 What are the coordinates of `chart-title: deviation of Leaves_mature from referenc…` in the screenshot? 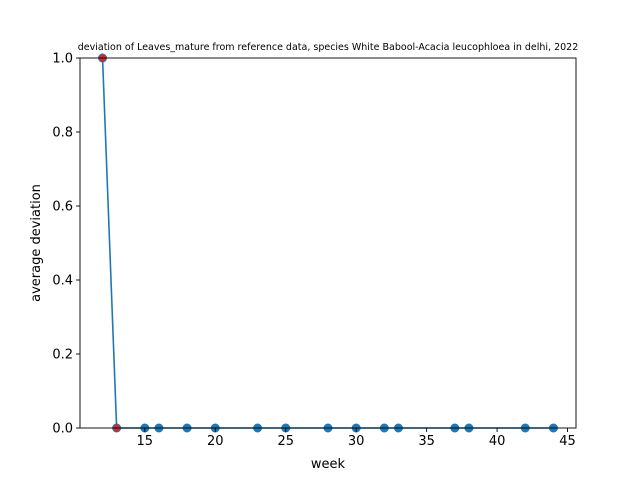 It's located at (328, 47).